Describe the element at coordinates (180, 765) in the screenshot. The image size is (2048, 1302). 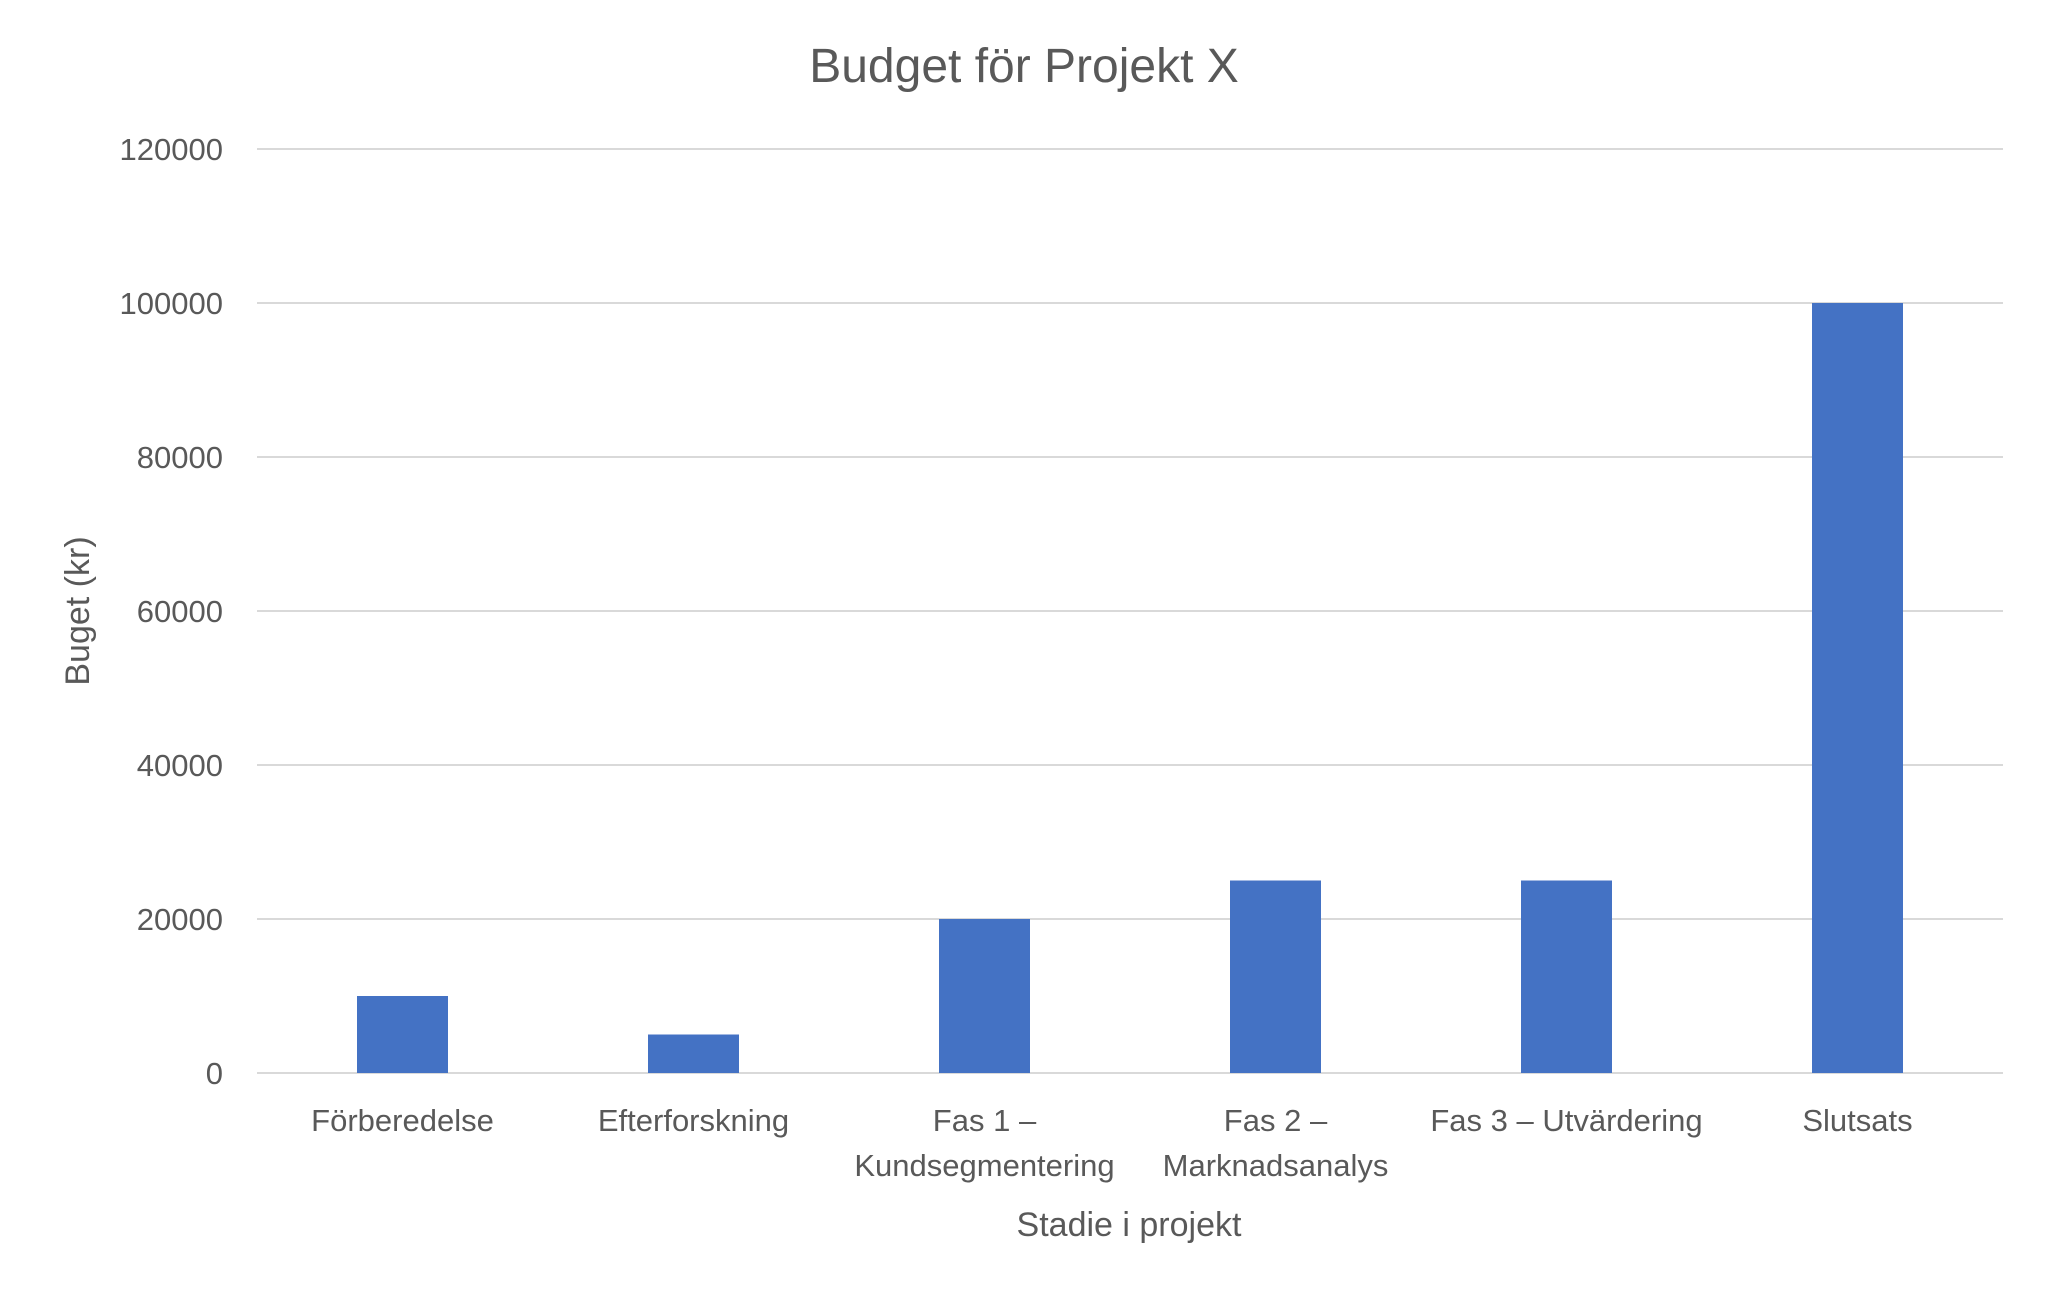
I see `y-tick-label: 40000` at that location.